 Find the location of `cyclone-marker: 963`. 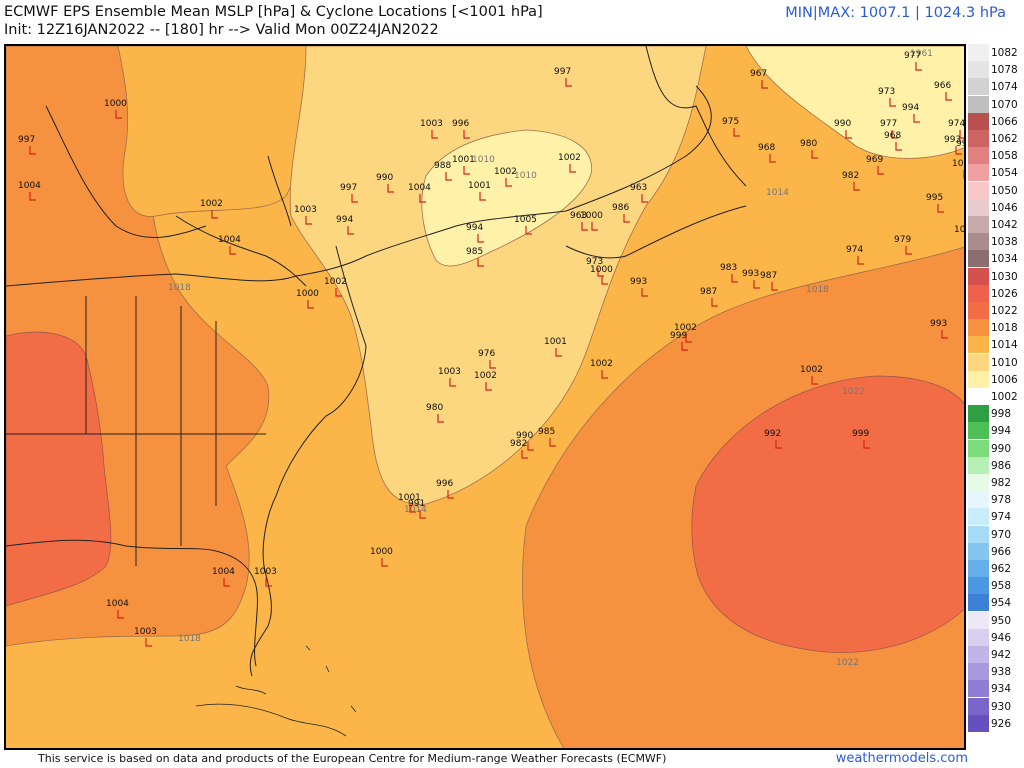

cyclone-marker: 963 is located at coordinates (579, 221).